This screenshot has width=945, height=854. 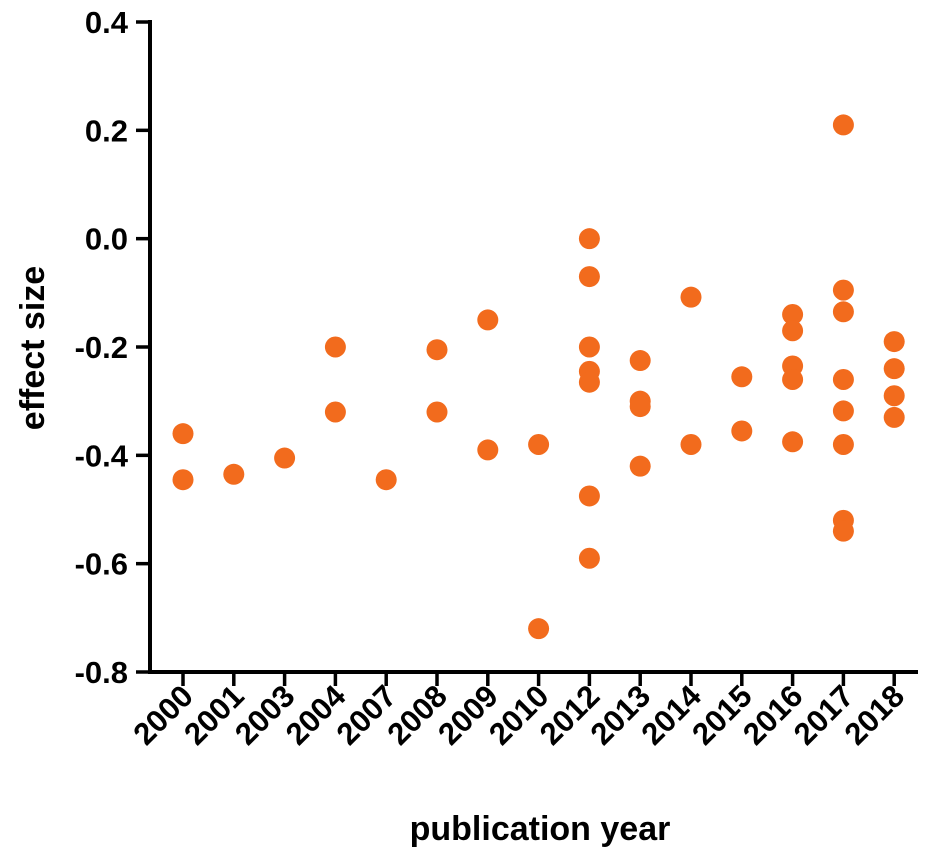 What do you see at coordinates (102, 455) in the screenshot?
I see `y-tick-label: -0.4` at bounding box center [102, 455].